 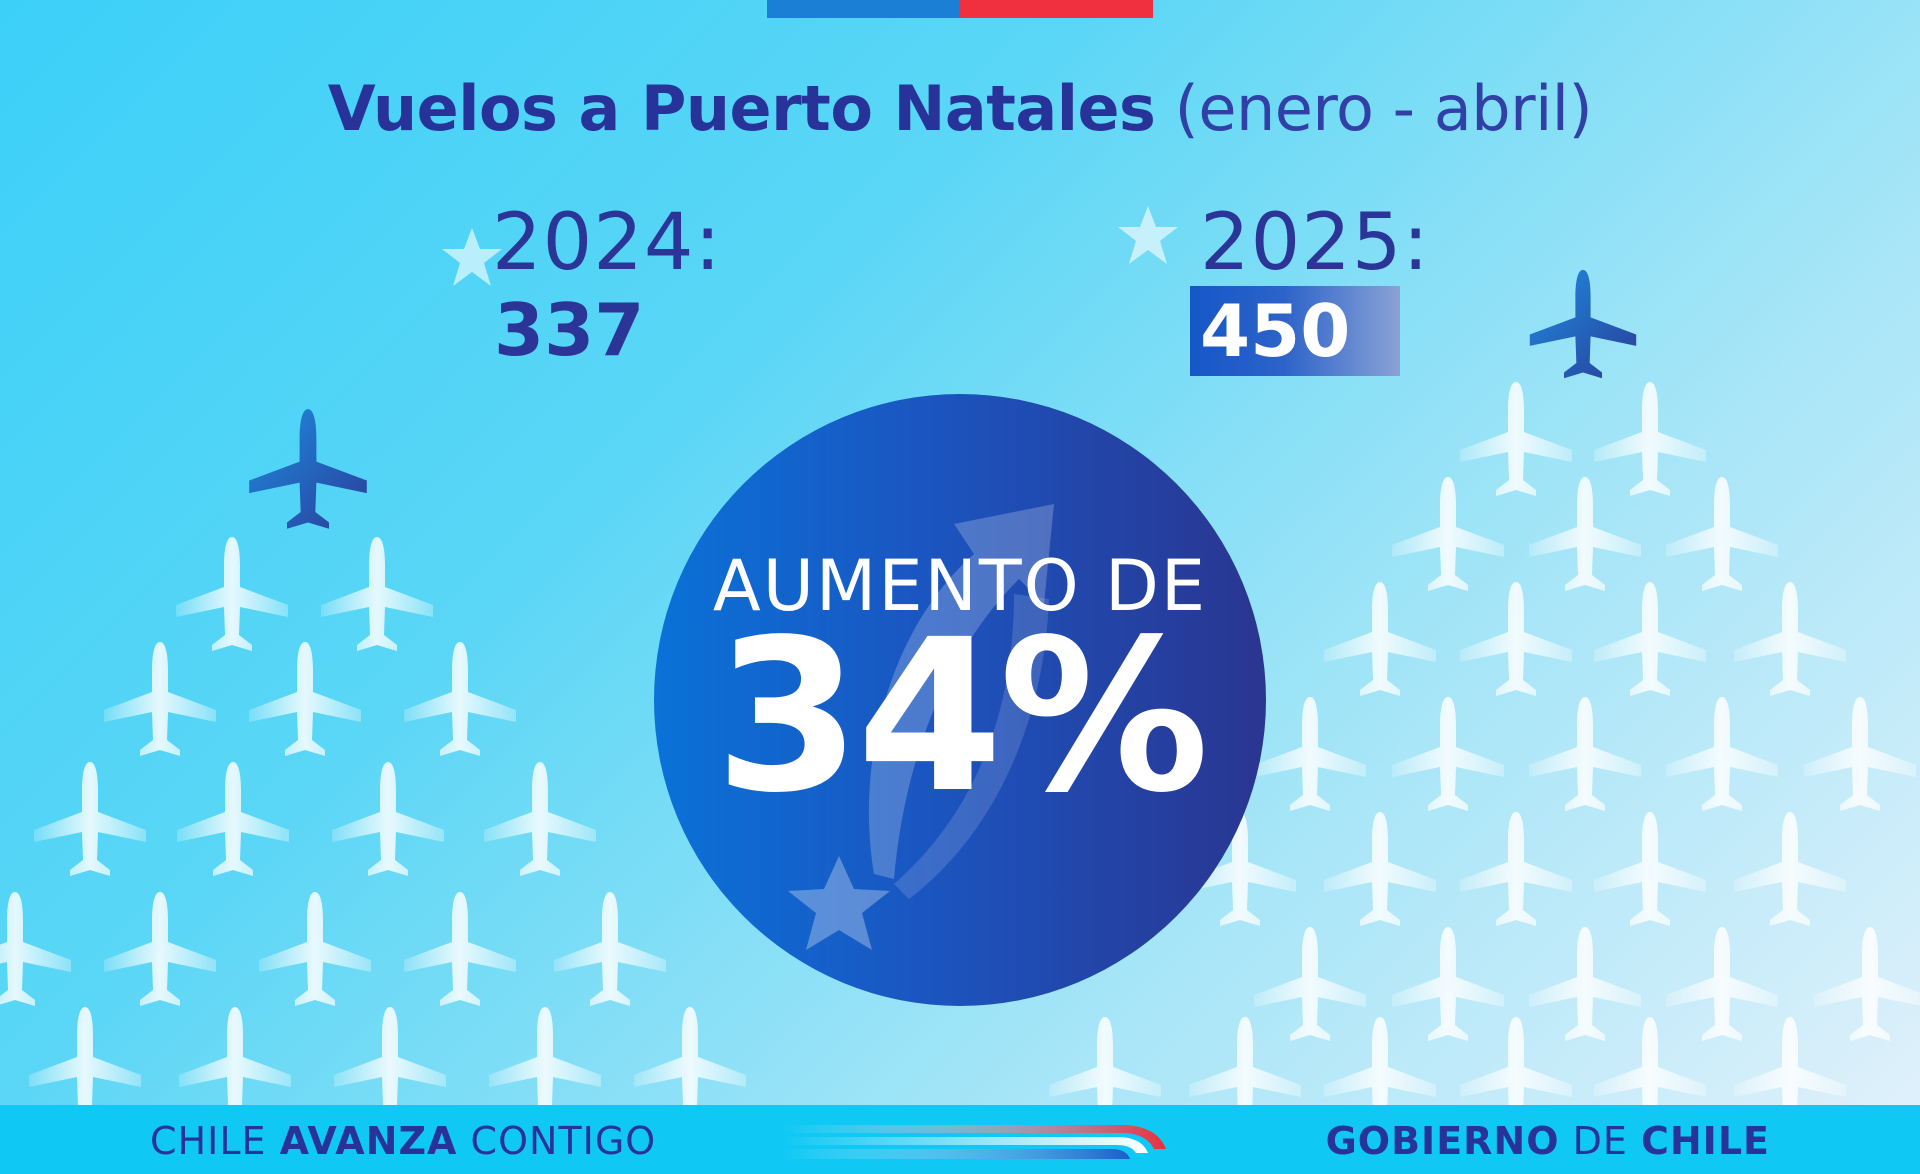 I want to click on swoosh-logo, so click(x=974, y=1142).